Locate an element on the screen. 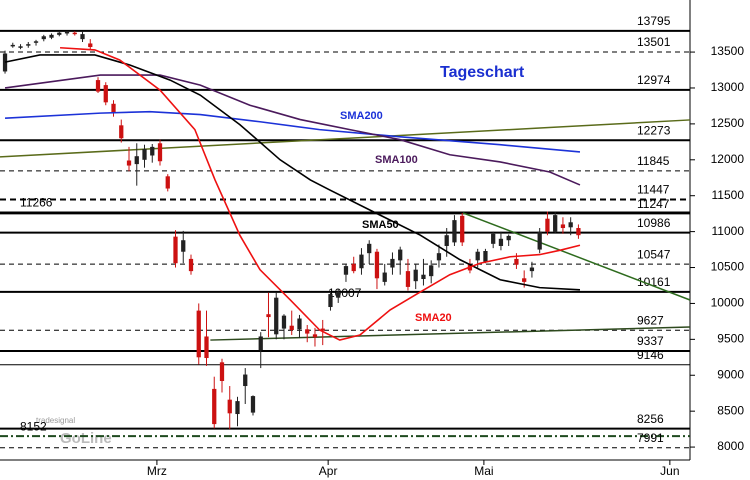  level-label: 11845 is located at coordinates (653, 161).